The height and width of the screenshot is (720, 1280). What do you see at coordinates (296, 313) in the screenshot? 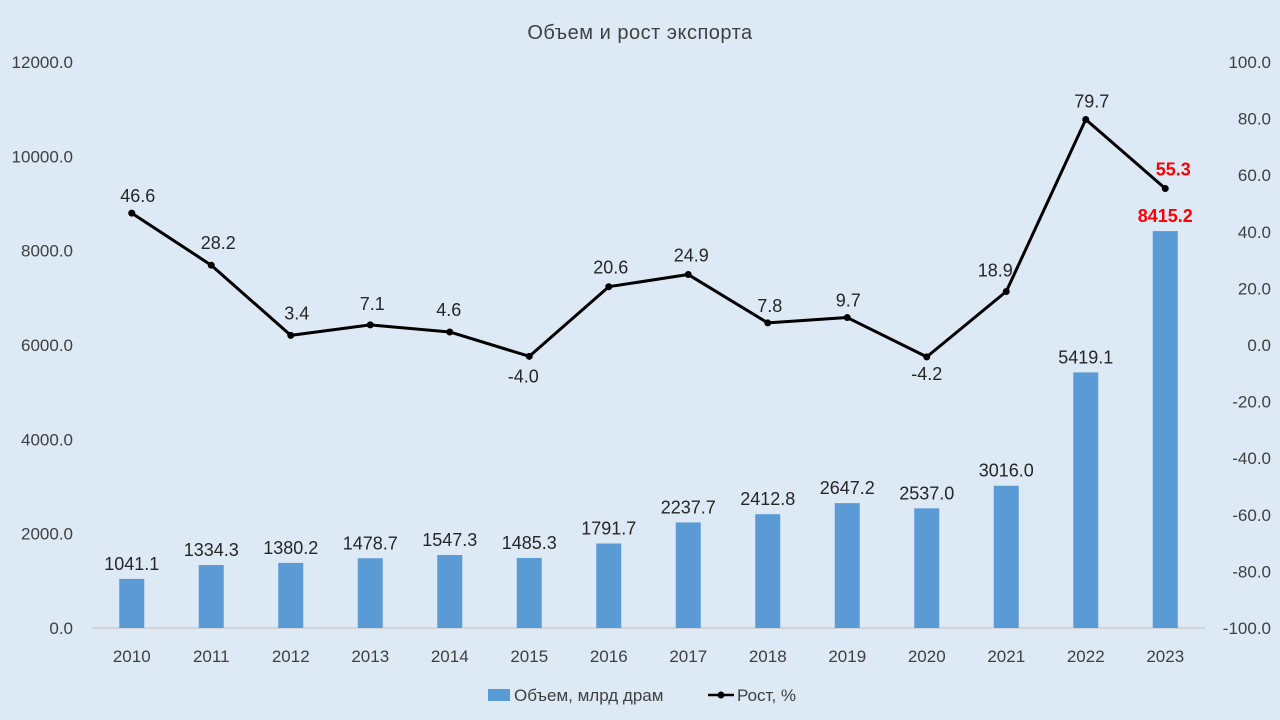
I see `line-data-label: 3.4` at bounding box center [296, 313].